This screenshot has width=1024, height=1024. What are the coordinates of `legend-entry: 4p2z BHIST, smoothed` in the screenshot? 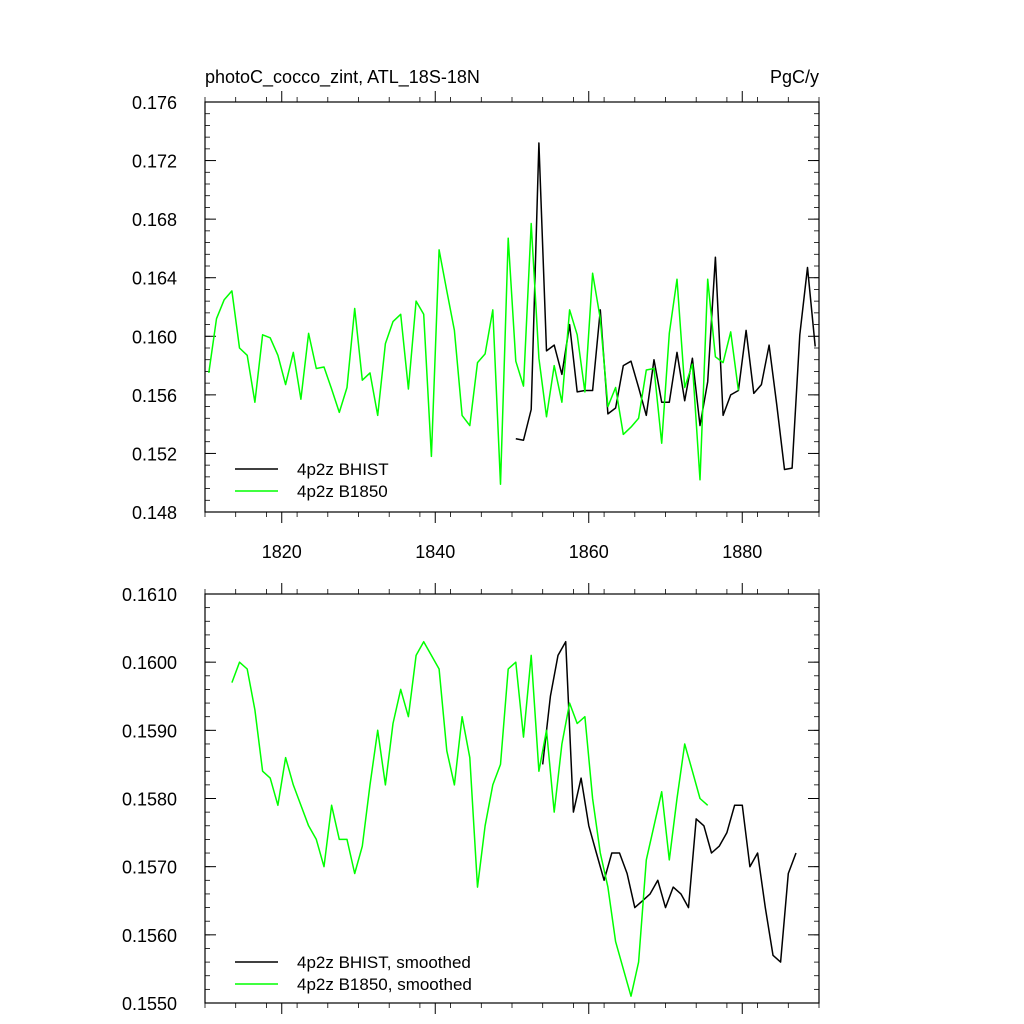 It's located at (384, 962).